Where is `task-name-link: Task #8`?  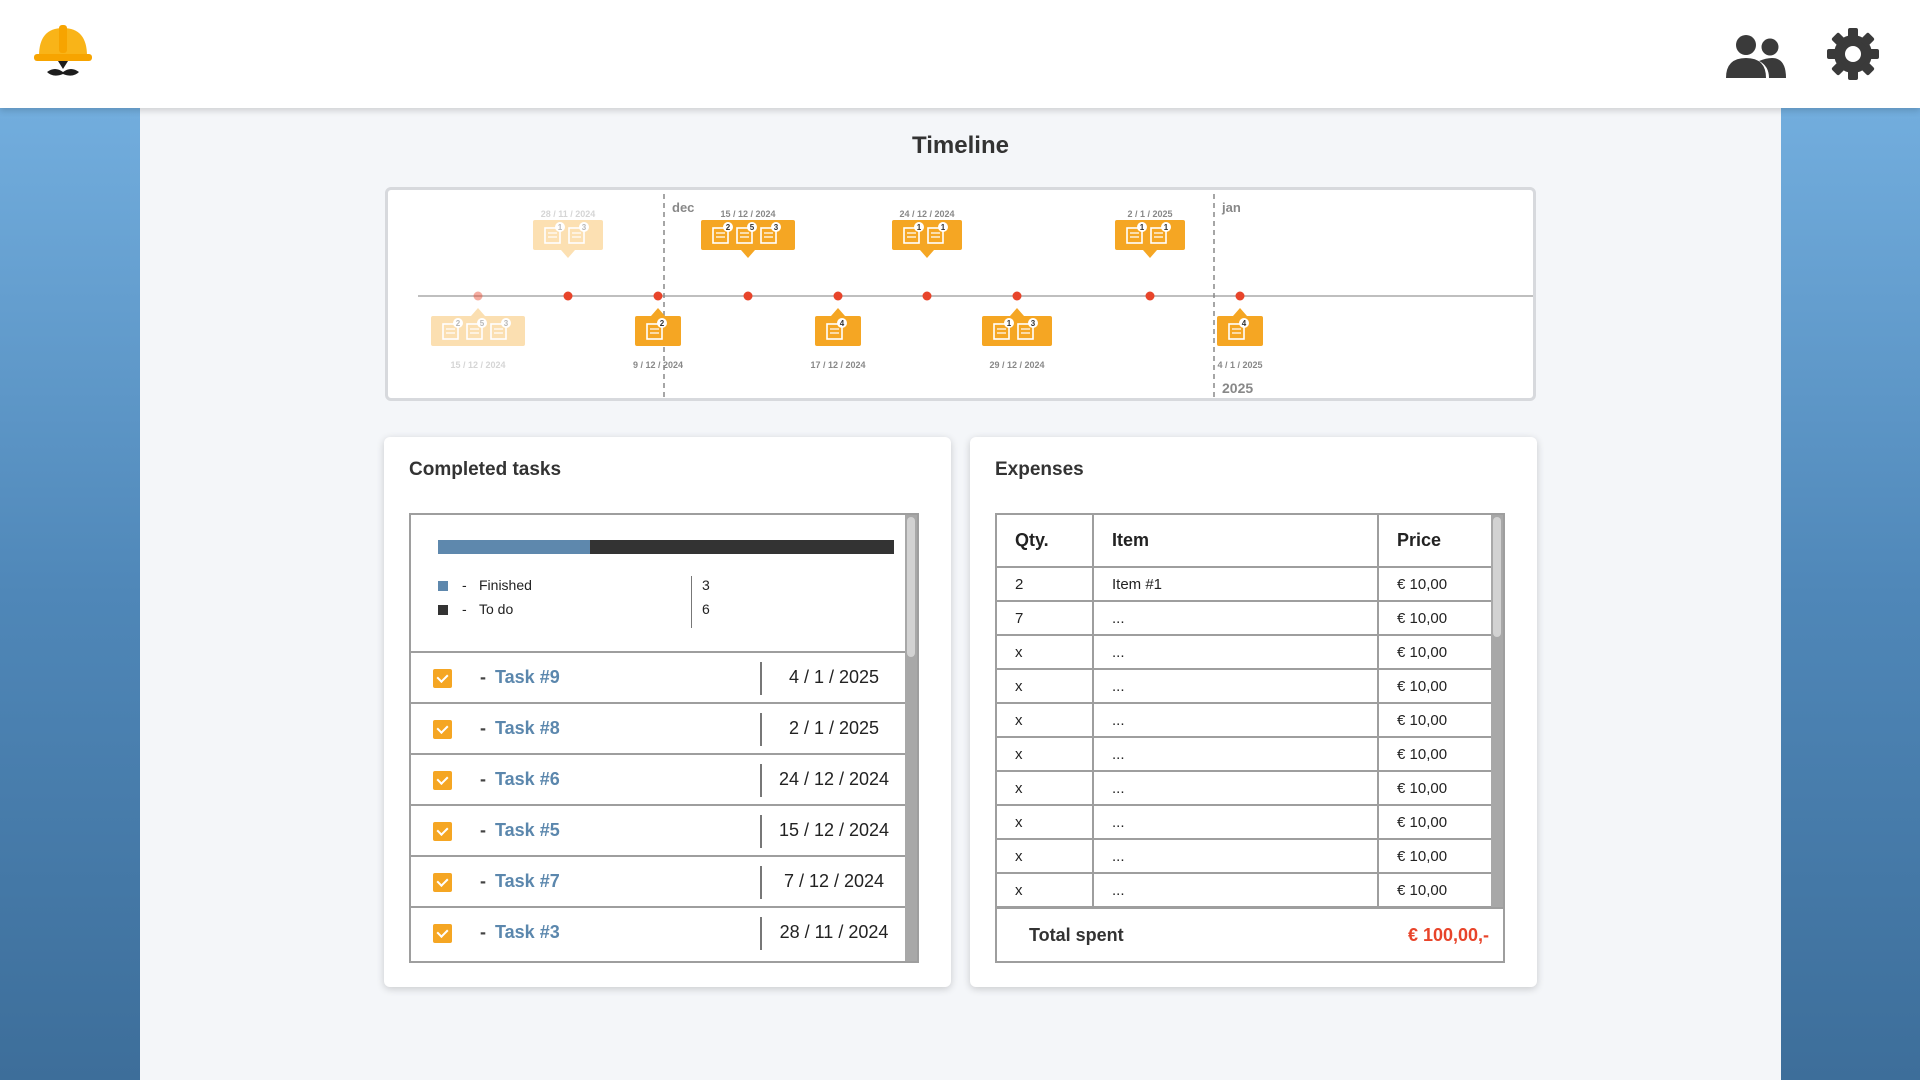 task-name-link: Task #8 is located at coordinates (527, 728).